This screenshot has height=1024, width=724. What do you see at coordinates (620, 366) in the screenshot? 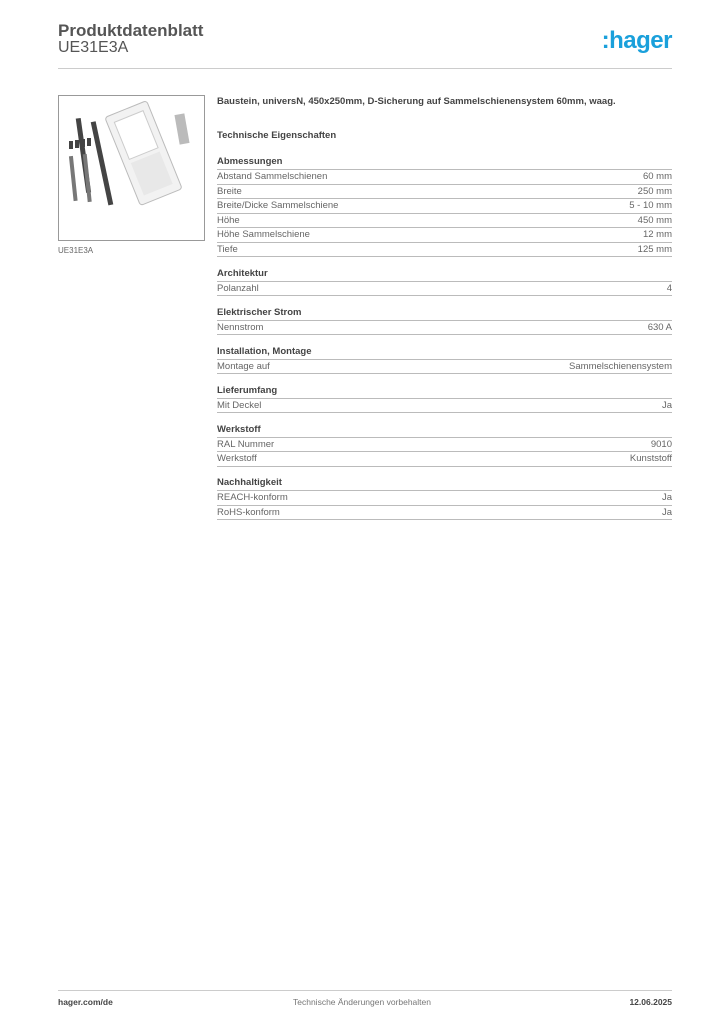
I see `spec-value: Sammelschienensystem` at bounding box center [620, 366].